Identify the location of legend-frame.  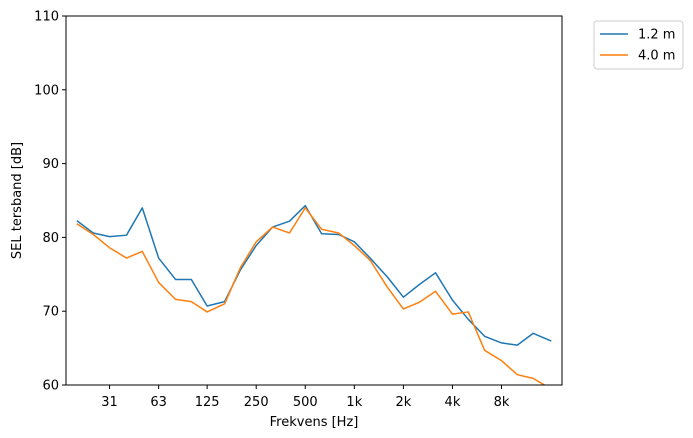
(638, 45).